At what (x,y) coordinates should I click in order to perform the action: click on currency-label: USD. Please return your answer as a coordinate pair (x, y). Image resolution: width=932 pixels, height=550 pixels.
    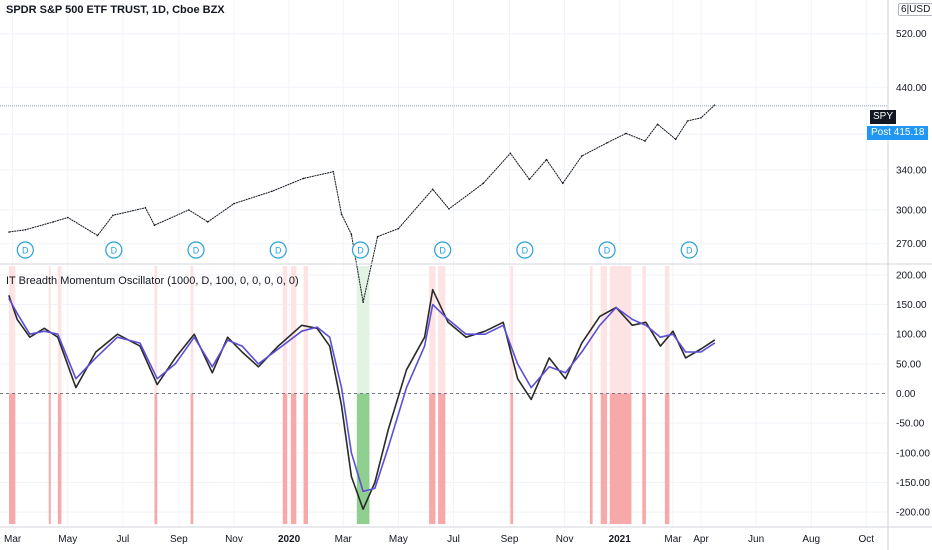
    Looking at the image, I should click on (920, 9).